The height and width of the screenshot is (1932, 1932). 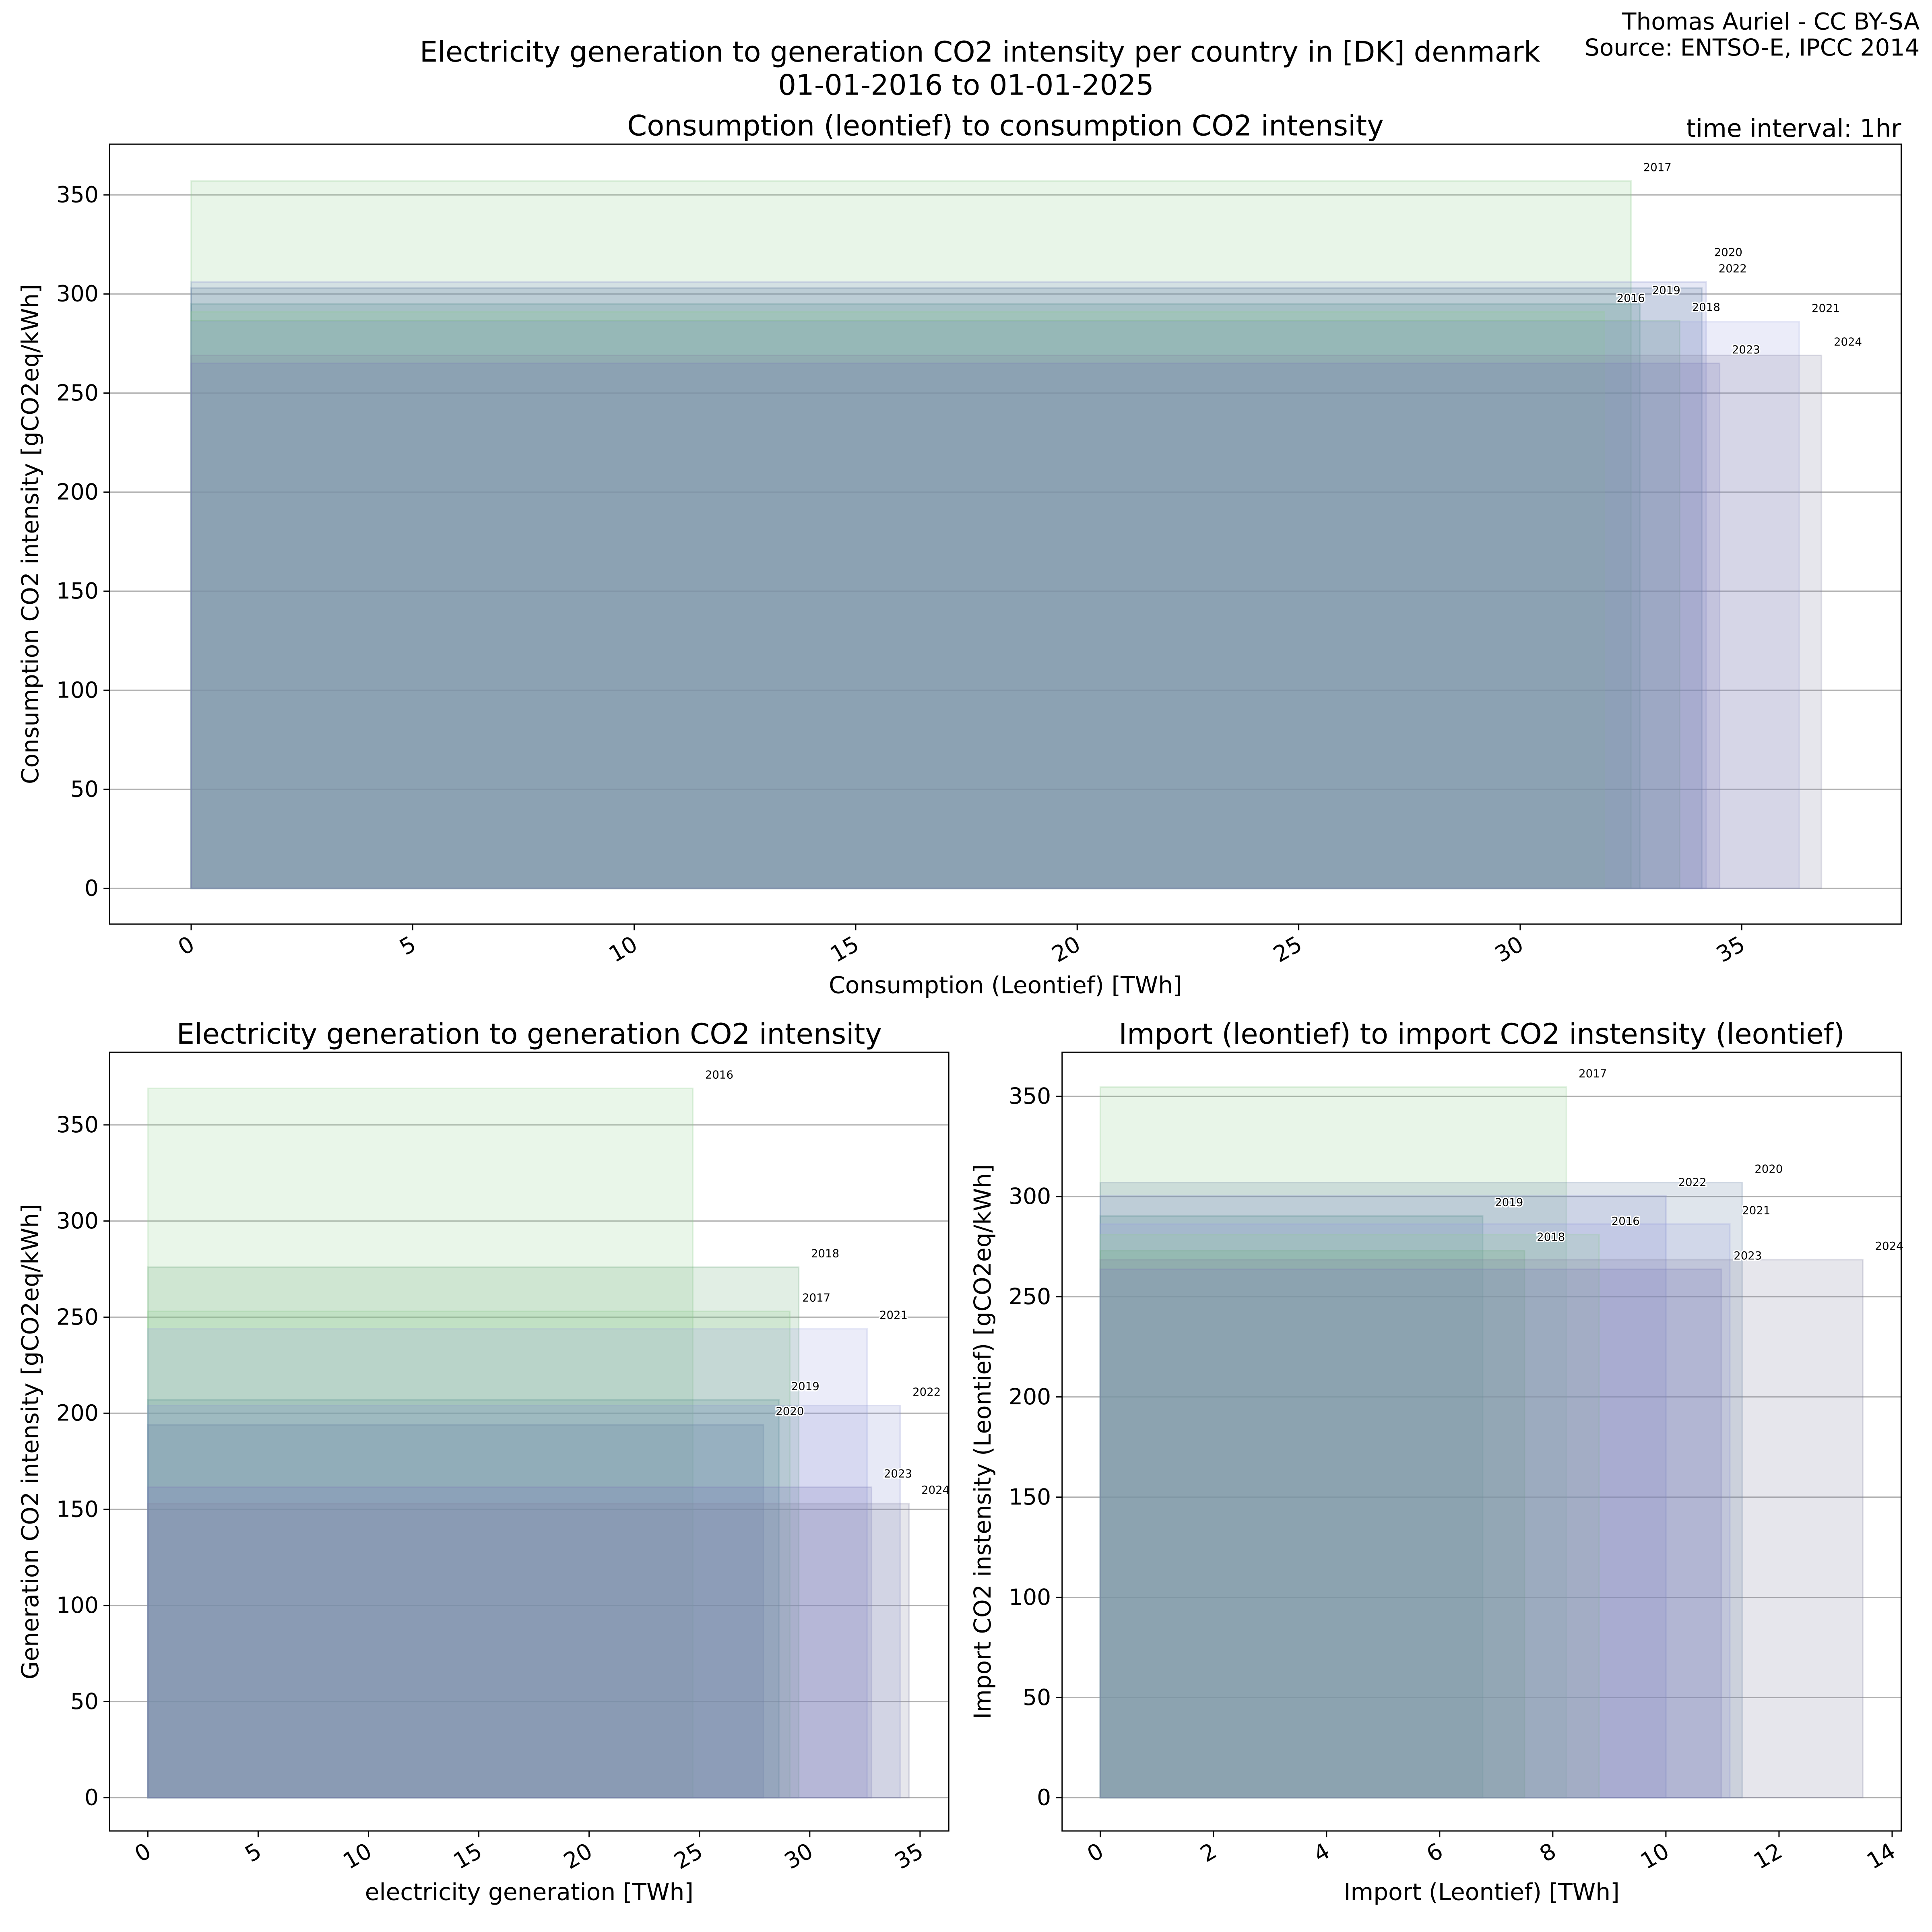 I want to click on source-text: Source: ENTSO-E, IPCC 2014, so click(x=1752, y=47).